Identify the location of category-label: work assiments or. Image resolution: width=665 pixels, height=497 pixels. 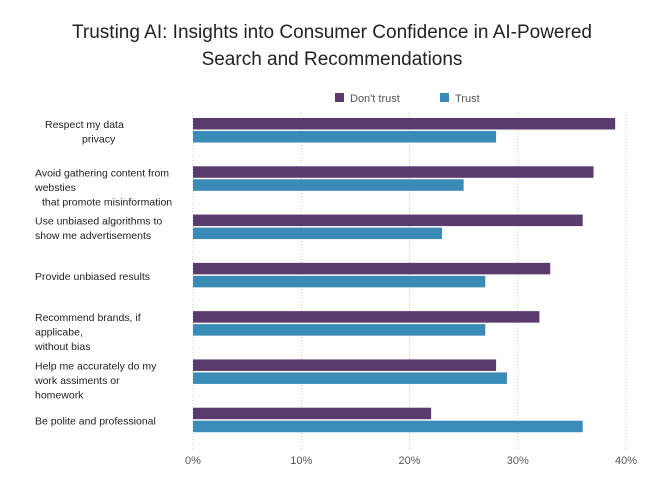
(77, 381).